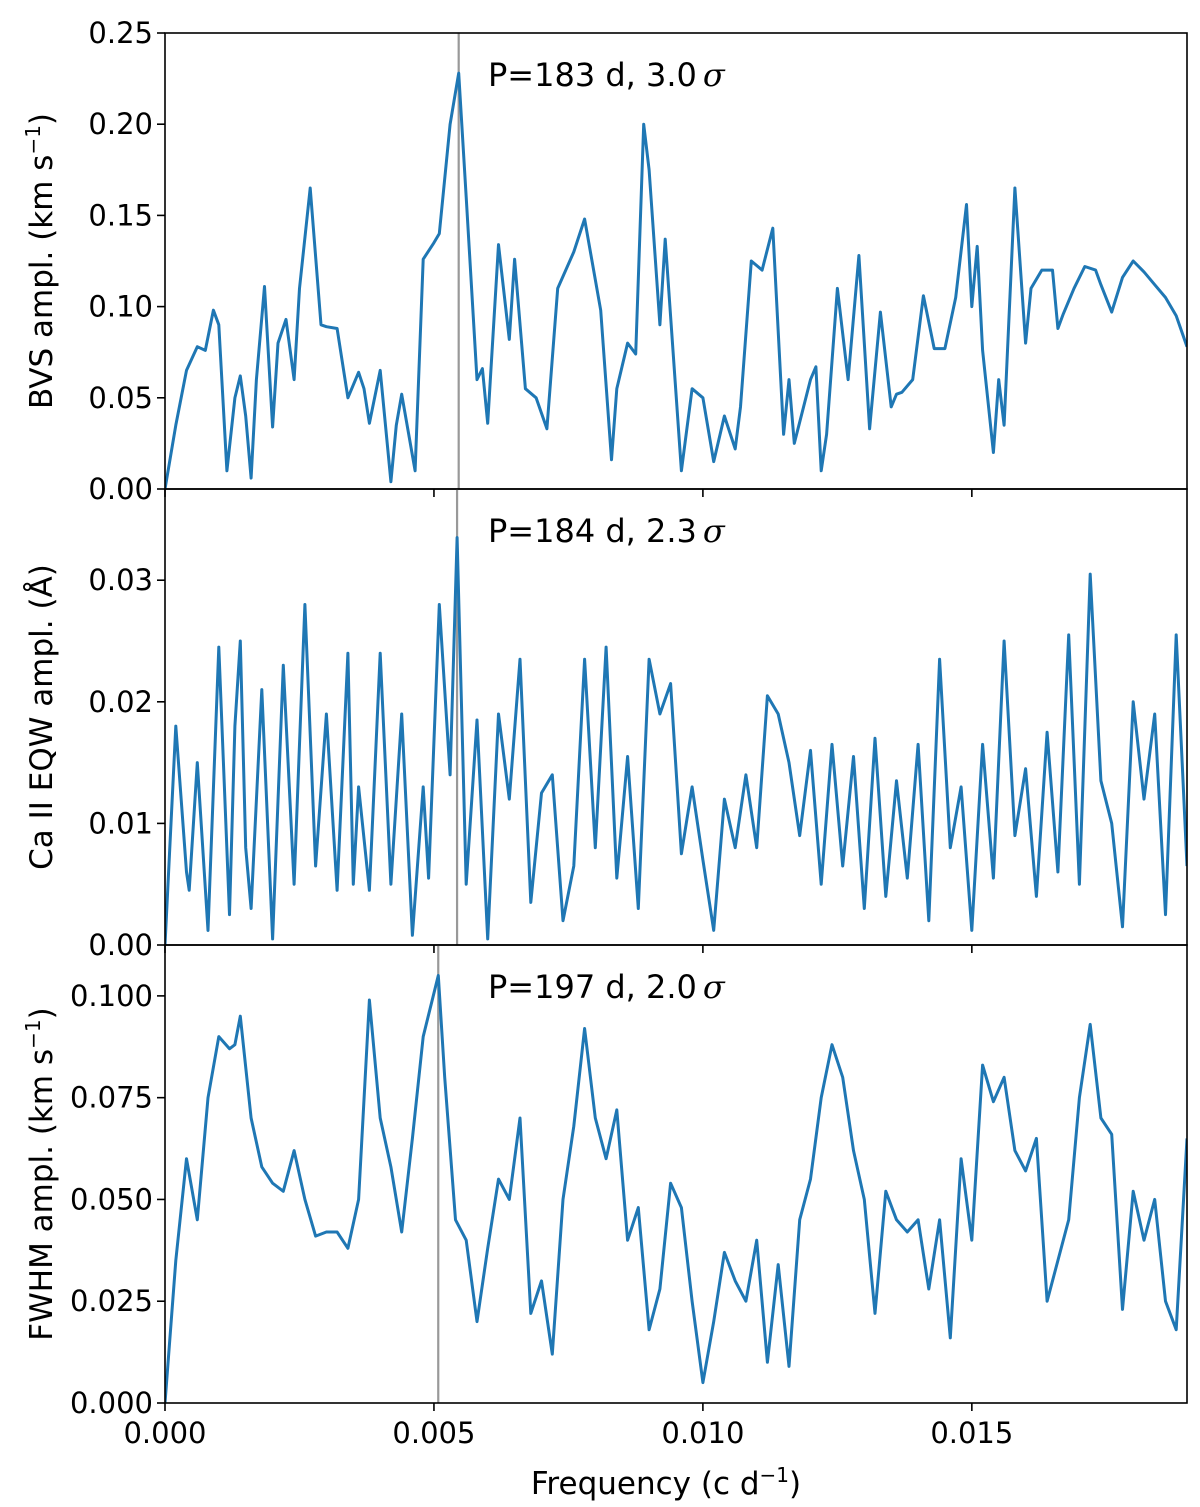 The height and width of the screenshot is (1507, 1200). Describe the element at coordinates (42, 282) in the screenshot. I see `y-axis-label-main-bvs: BVS ampl. (km s` at that location.